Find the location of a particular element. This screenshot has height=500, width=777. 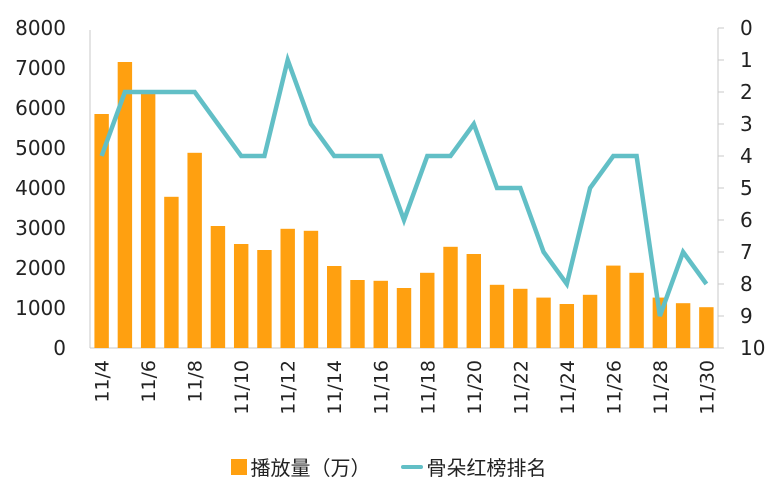

left-tick-label: 2000 is located at coordinates (40, 268).